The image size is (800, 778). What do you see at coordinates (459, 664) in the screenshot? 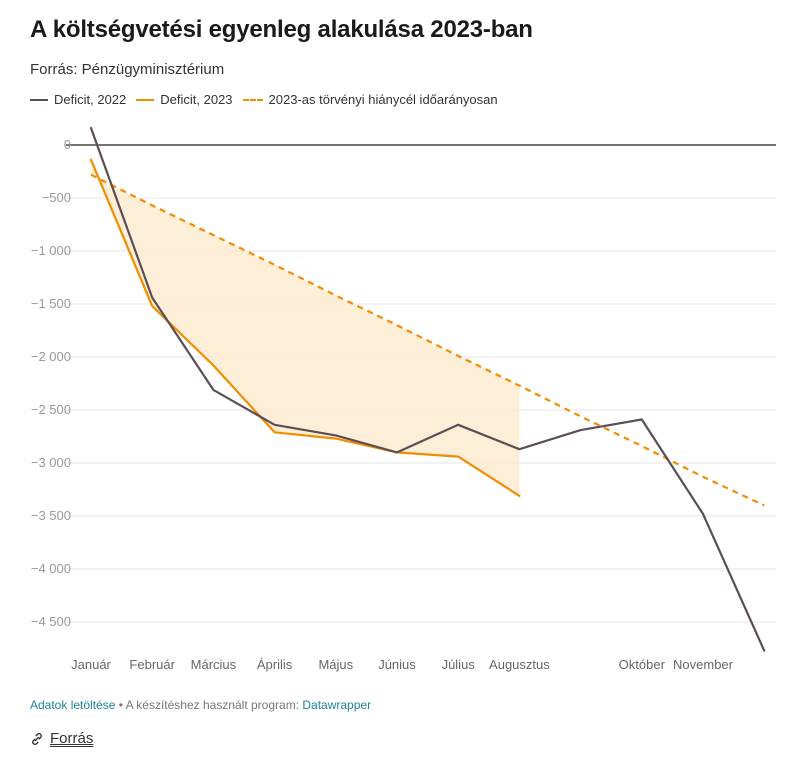
I see `x-tick-label: Július` at bounding box center [459, 664].